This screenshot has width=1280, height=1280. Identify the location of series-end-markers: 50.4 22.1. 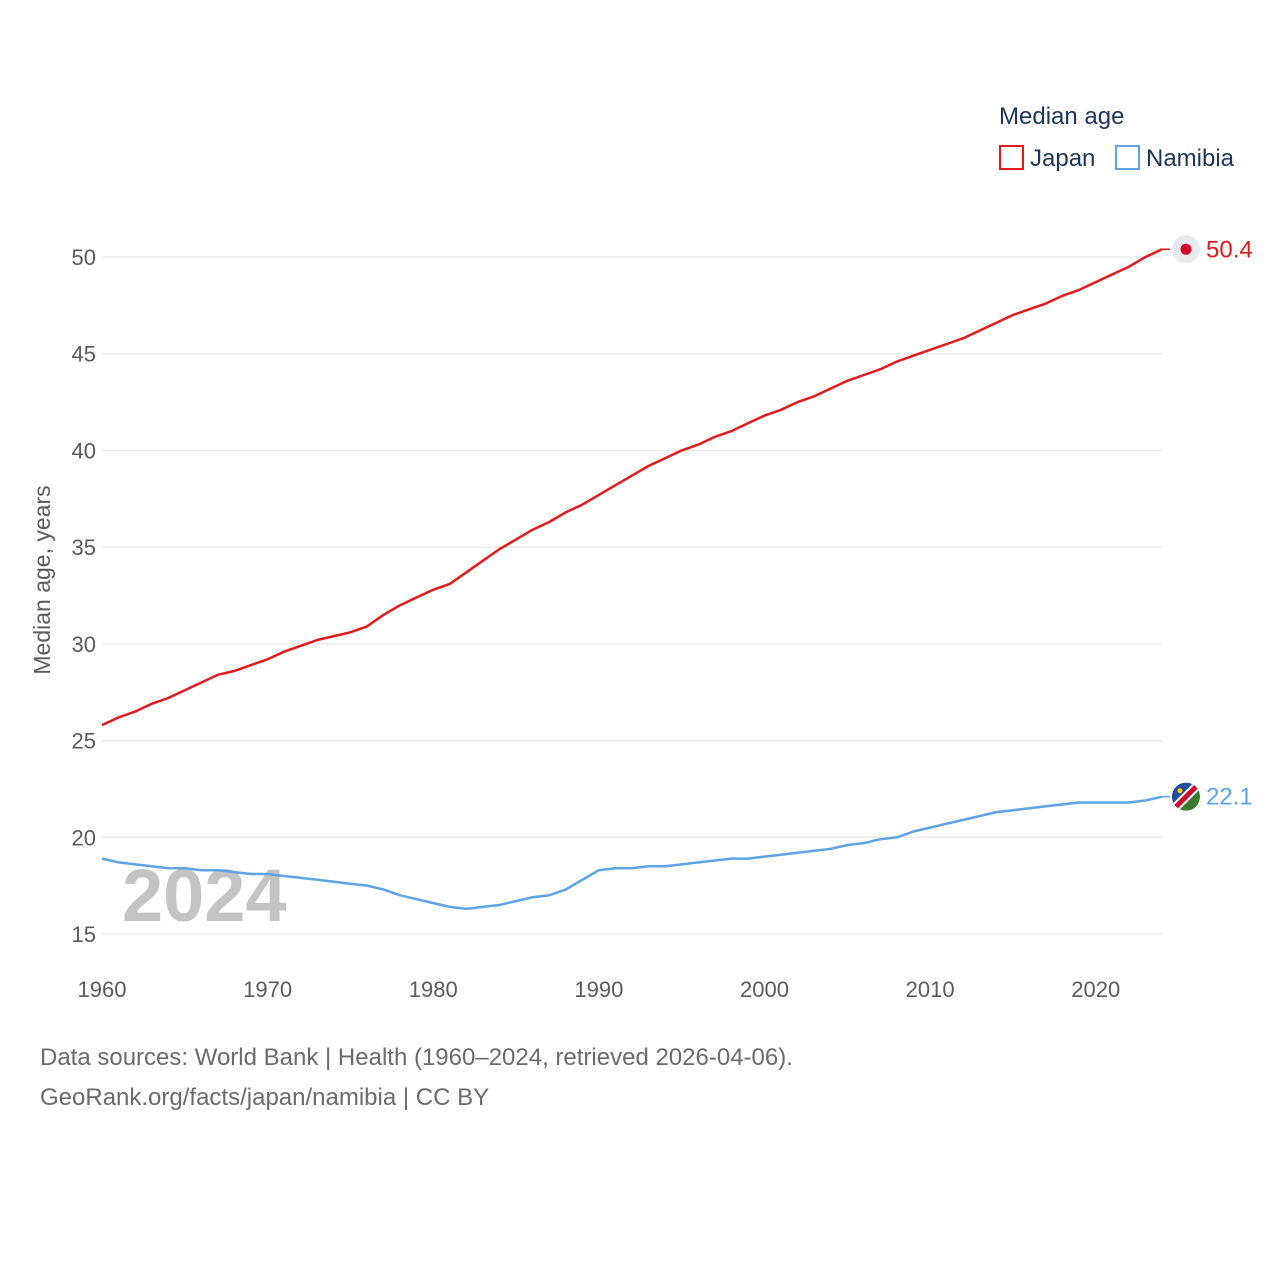
(1207, 523).